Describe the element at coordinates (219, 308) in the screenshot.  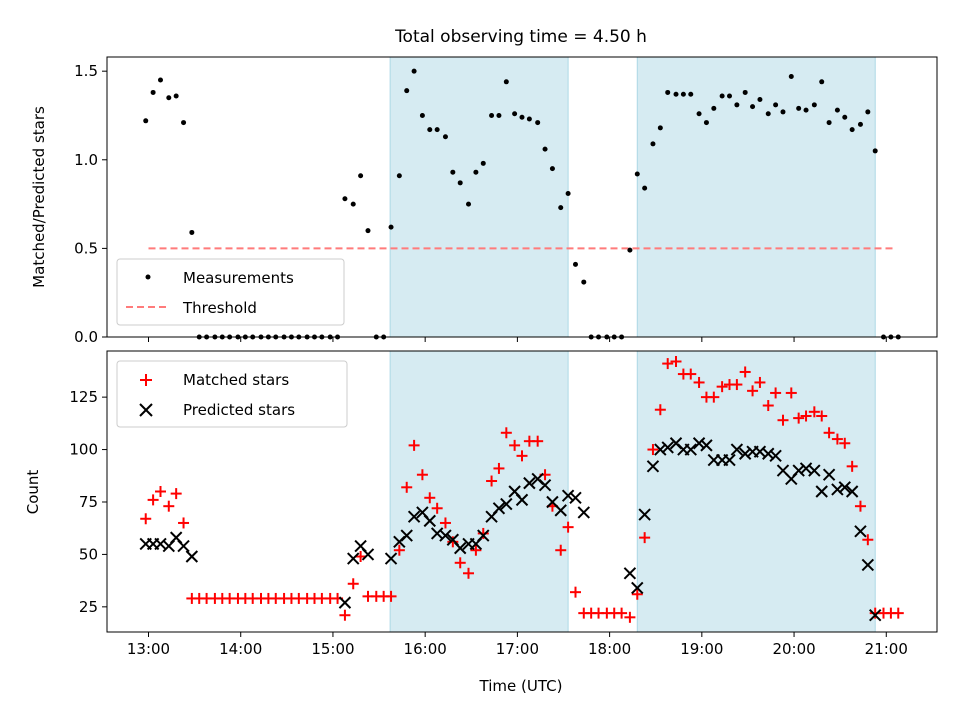
I see `legend-threshold-label: Threshold` at that location.